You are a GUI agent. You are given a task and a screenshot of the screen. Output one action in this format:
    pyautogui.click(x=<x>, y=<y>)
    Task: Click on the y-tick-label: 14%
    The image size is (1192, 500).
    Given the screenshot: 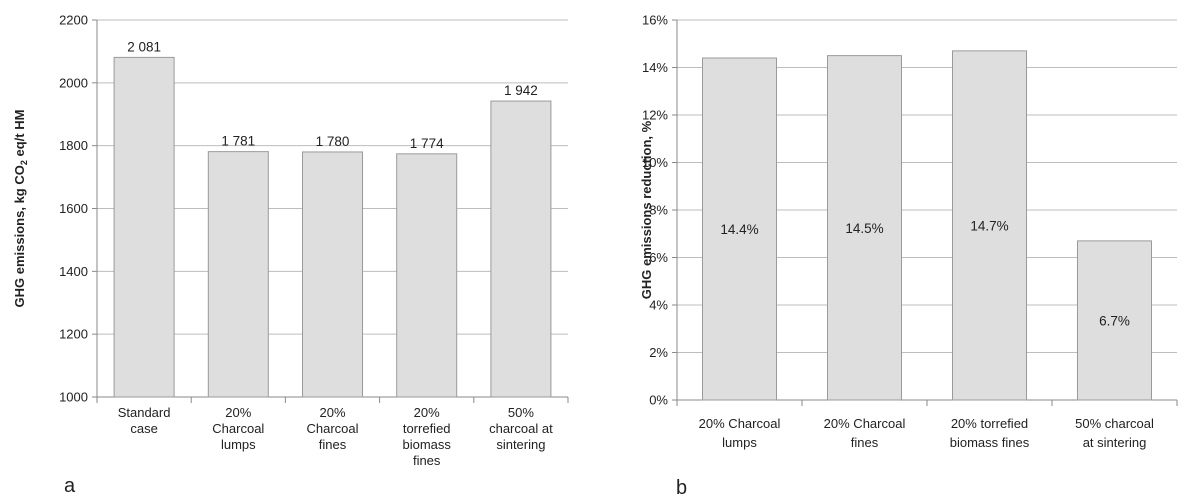 What is the action you would take?
    pyautogui.click(x=655, y=67)
    